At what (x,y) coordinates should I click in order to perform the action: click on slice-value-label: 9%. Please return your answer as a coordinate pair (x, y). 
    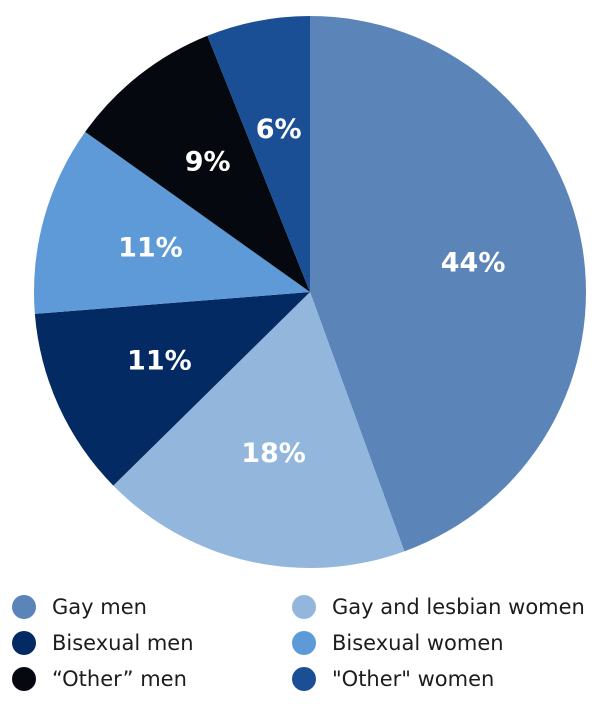
    Looking at the image, I should click on (208, 161).